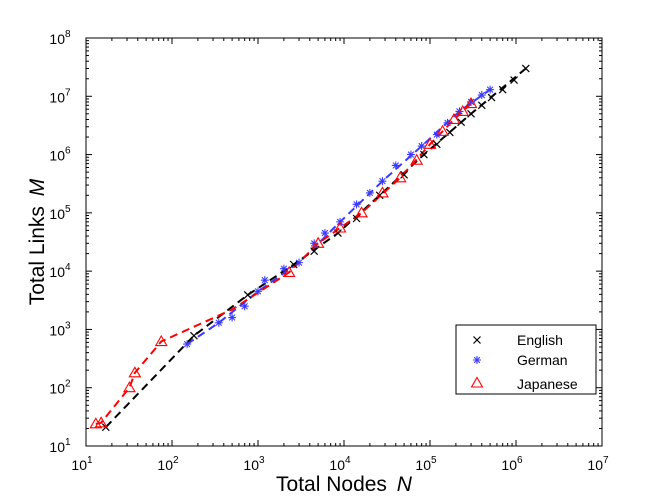  I want to click on y-tick-label: 10², so click(60, 388).